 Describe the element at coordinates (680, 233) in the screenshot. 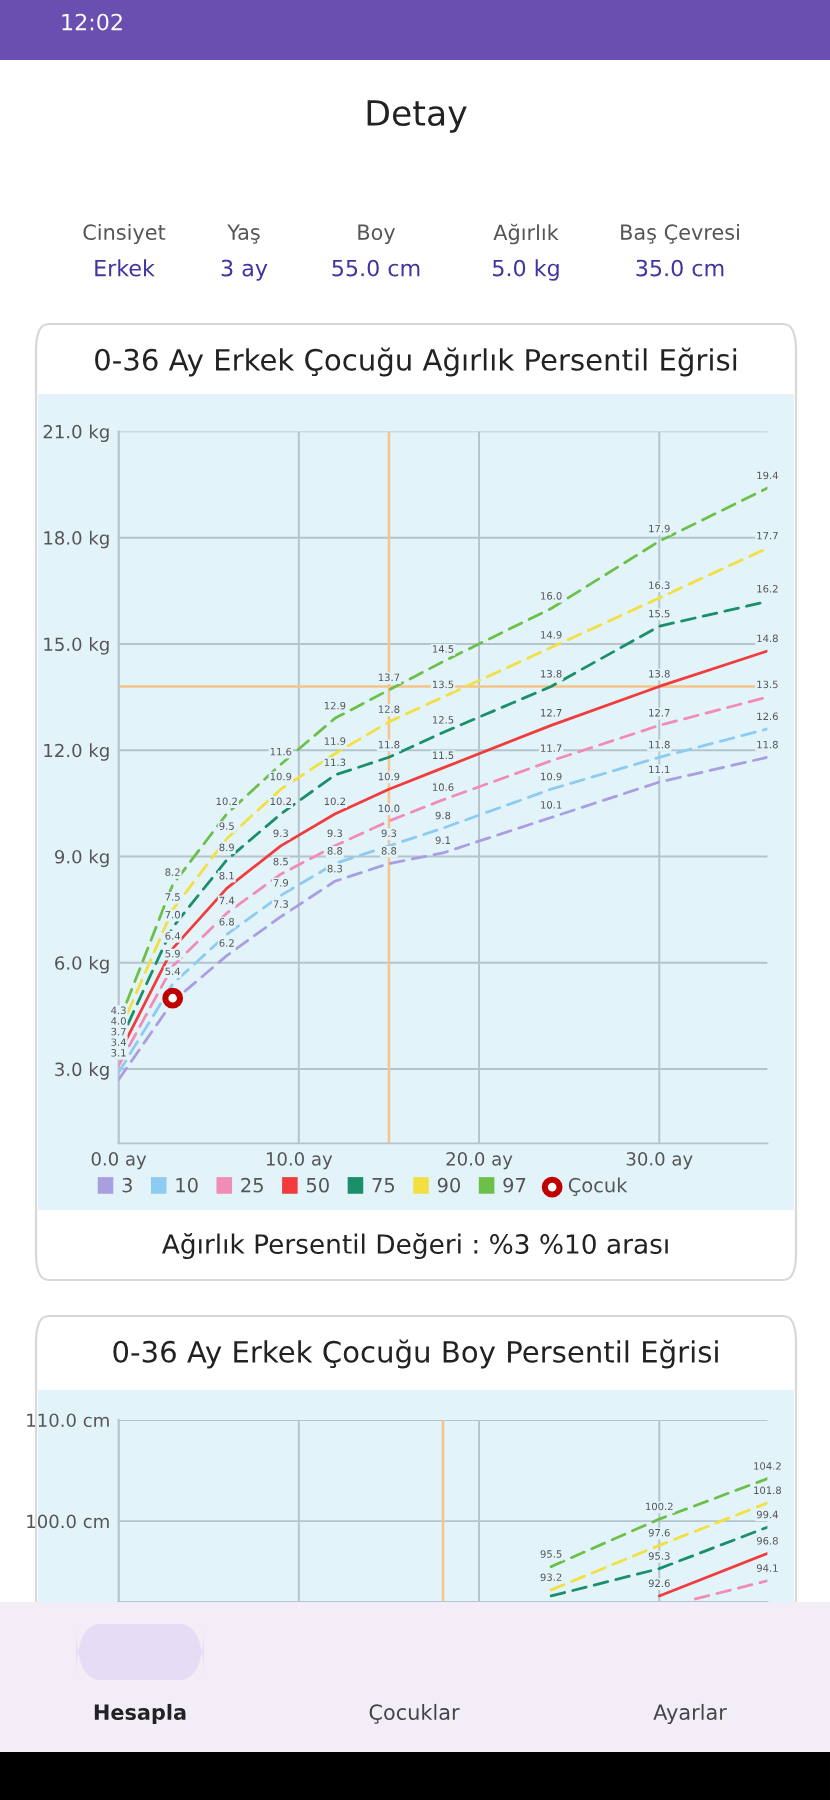

I see `text: Baş Çevresi` at that location.